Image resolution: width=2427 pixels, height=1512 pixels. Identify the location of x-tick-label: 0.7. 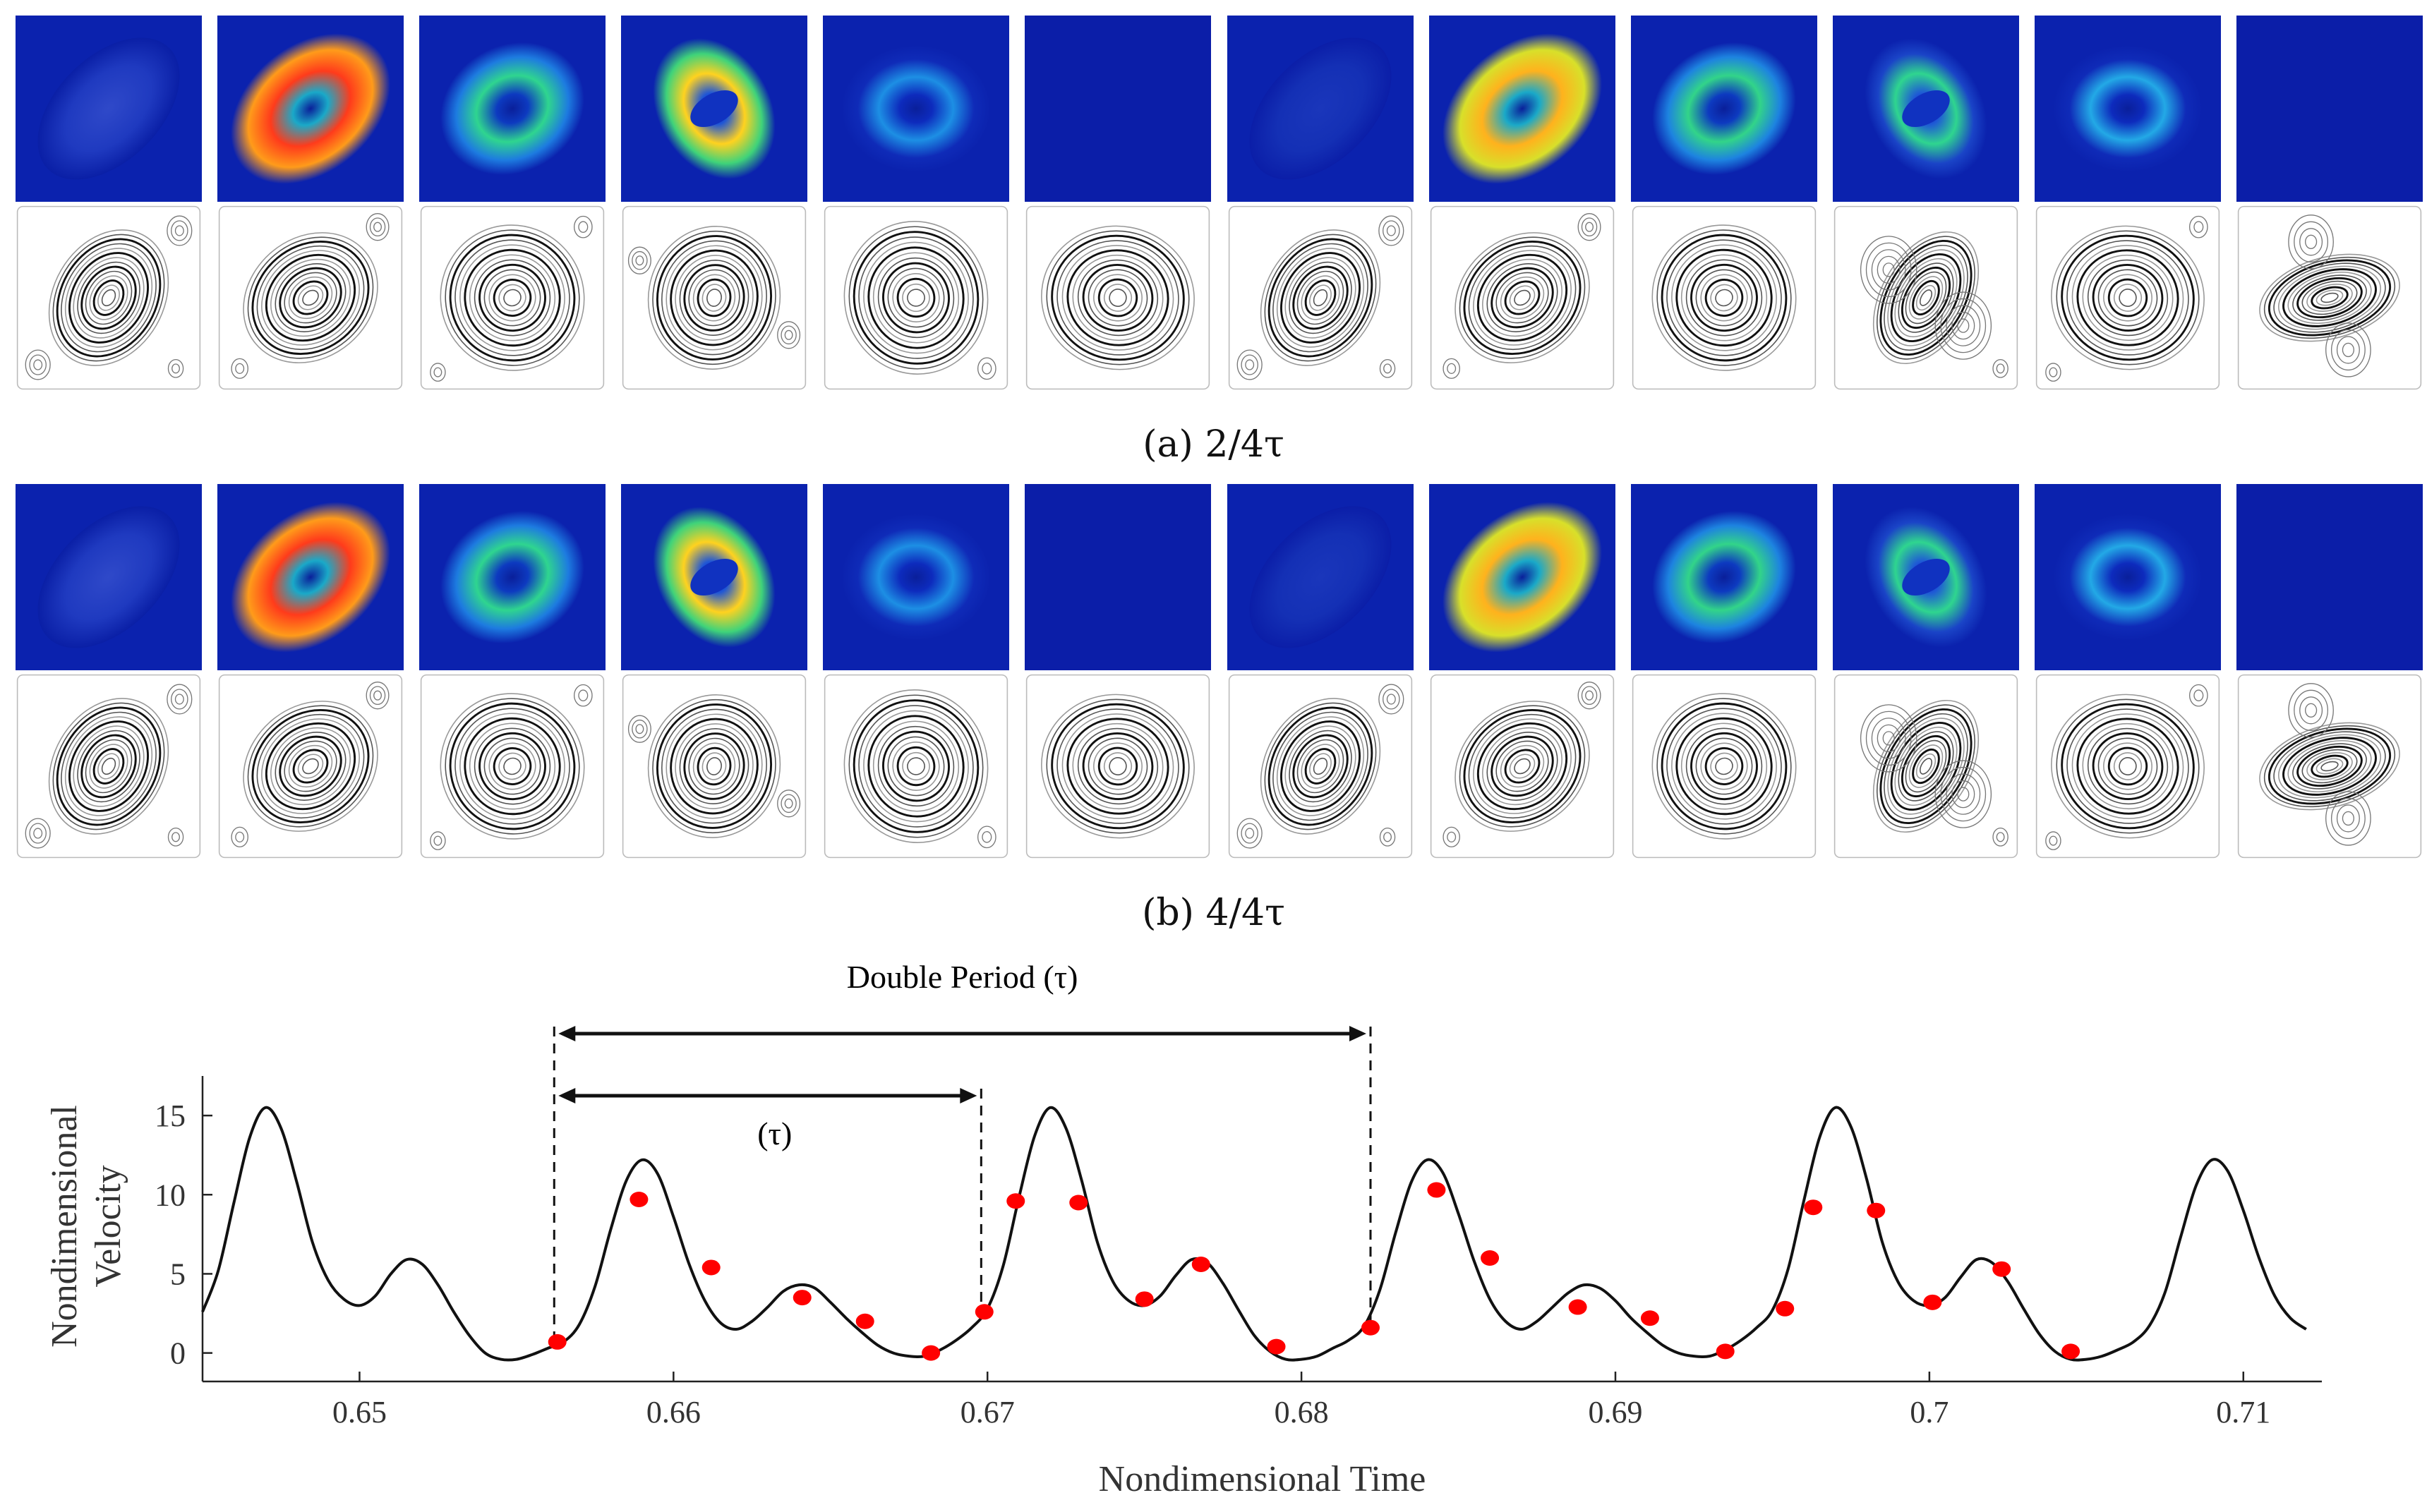
(1929, 1412).